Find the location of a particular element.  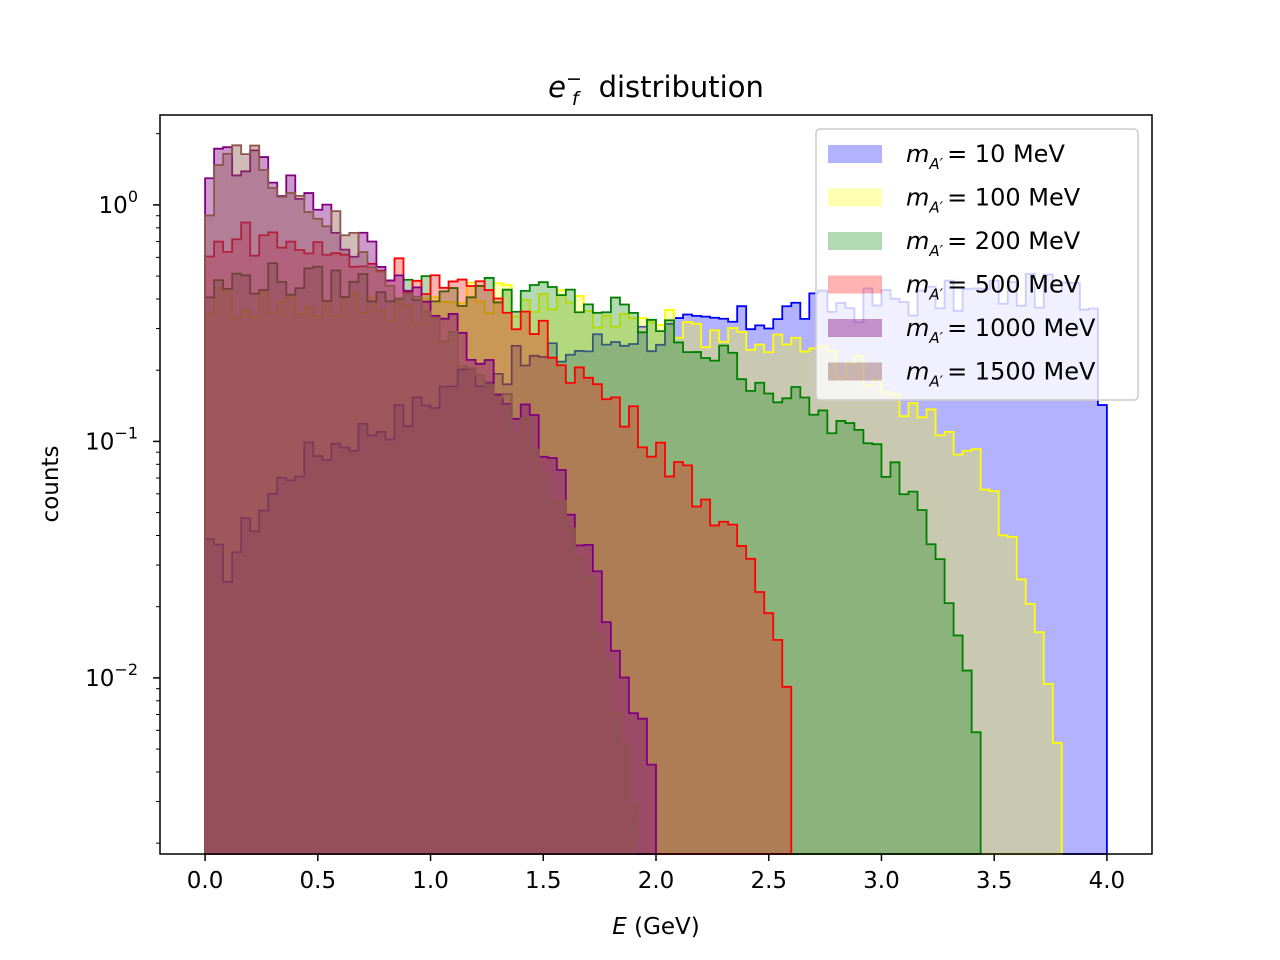

chart-title: e− f distribution is located at coordinates (656, 89).